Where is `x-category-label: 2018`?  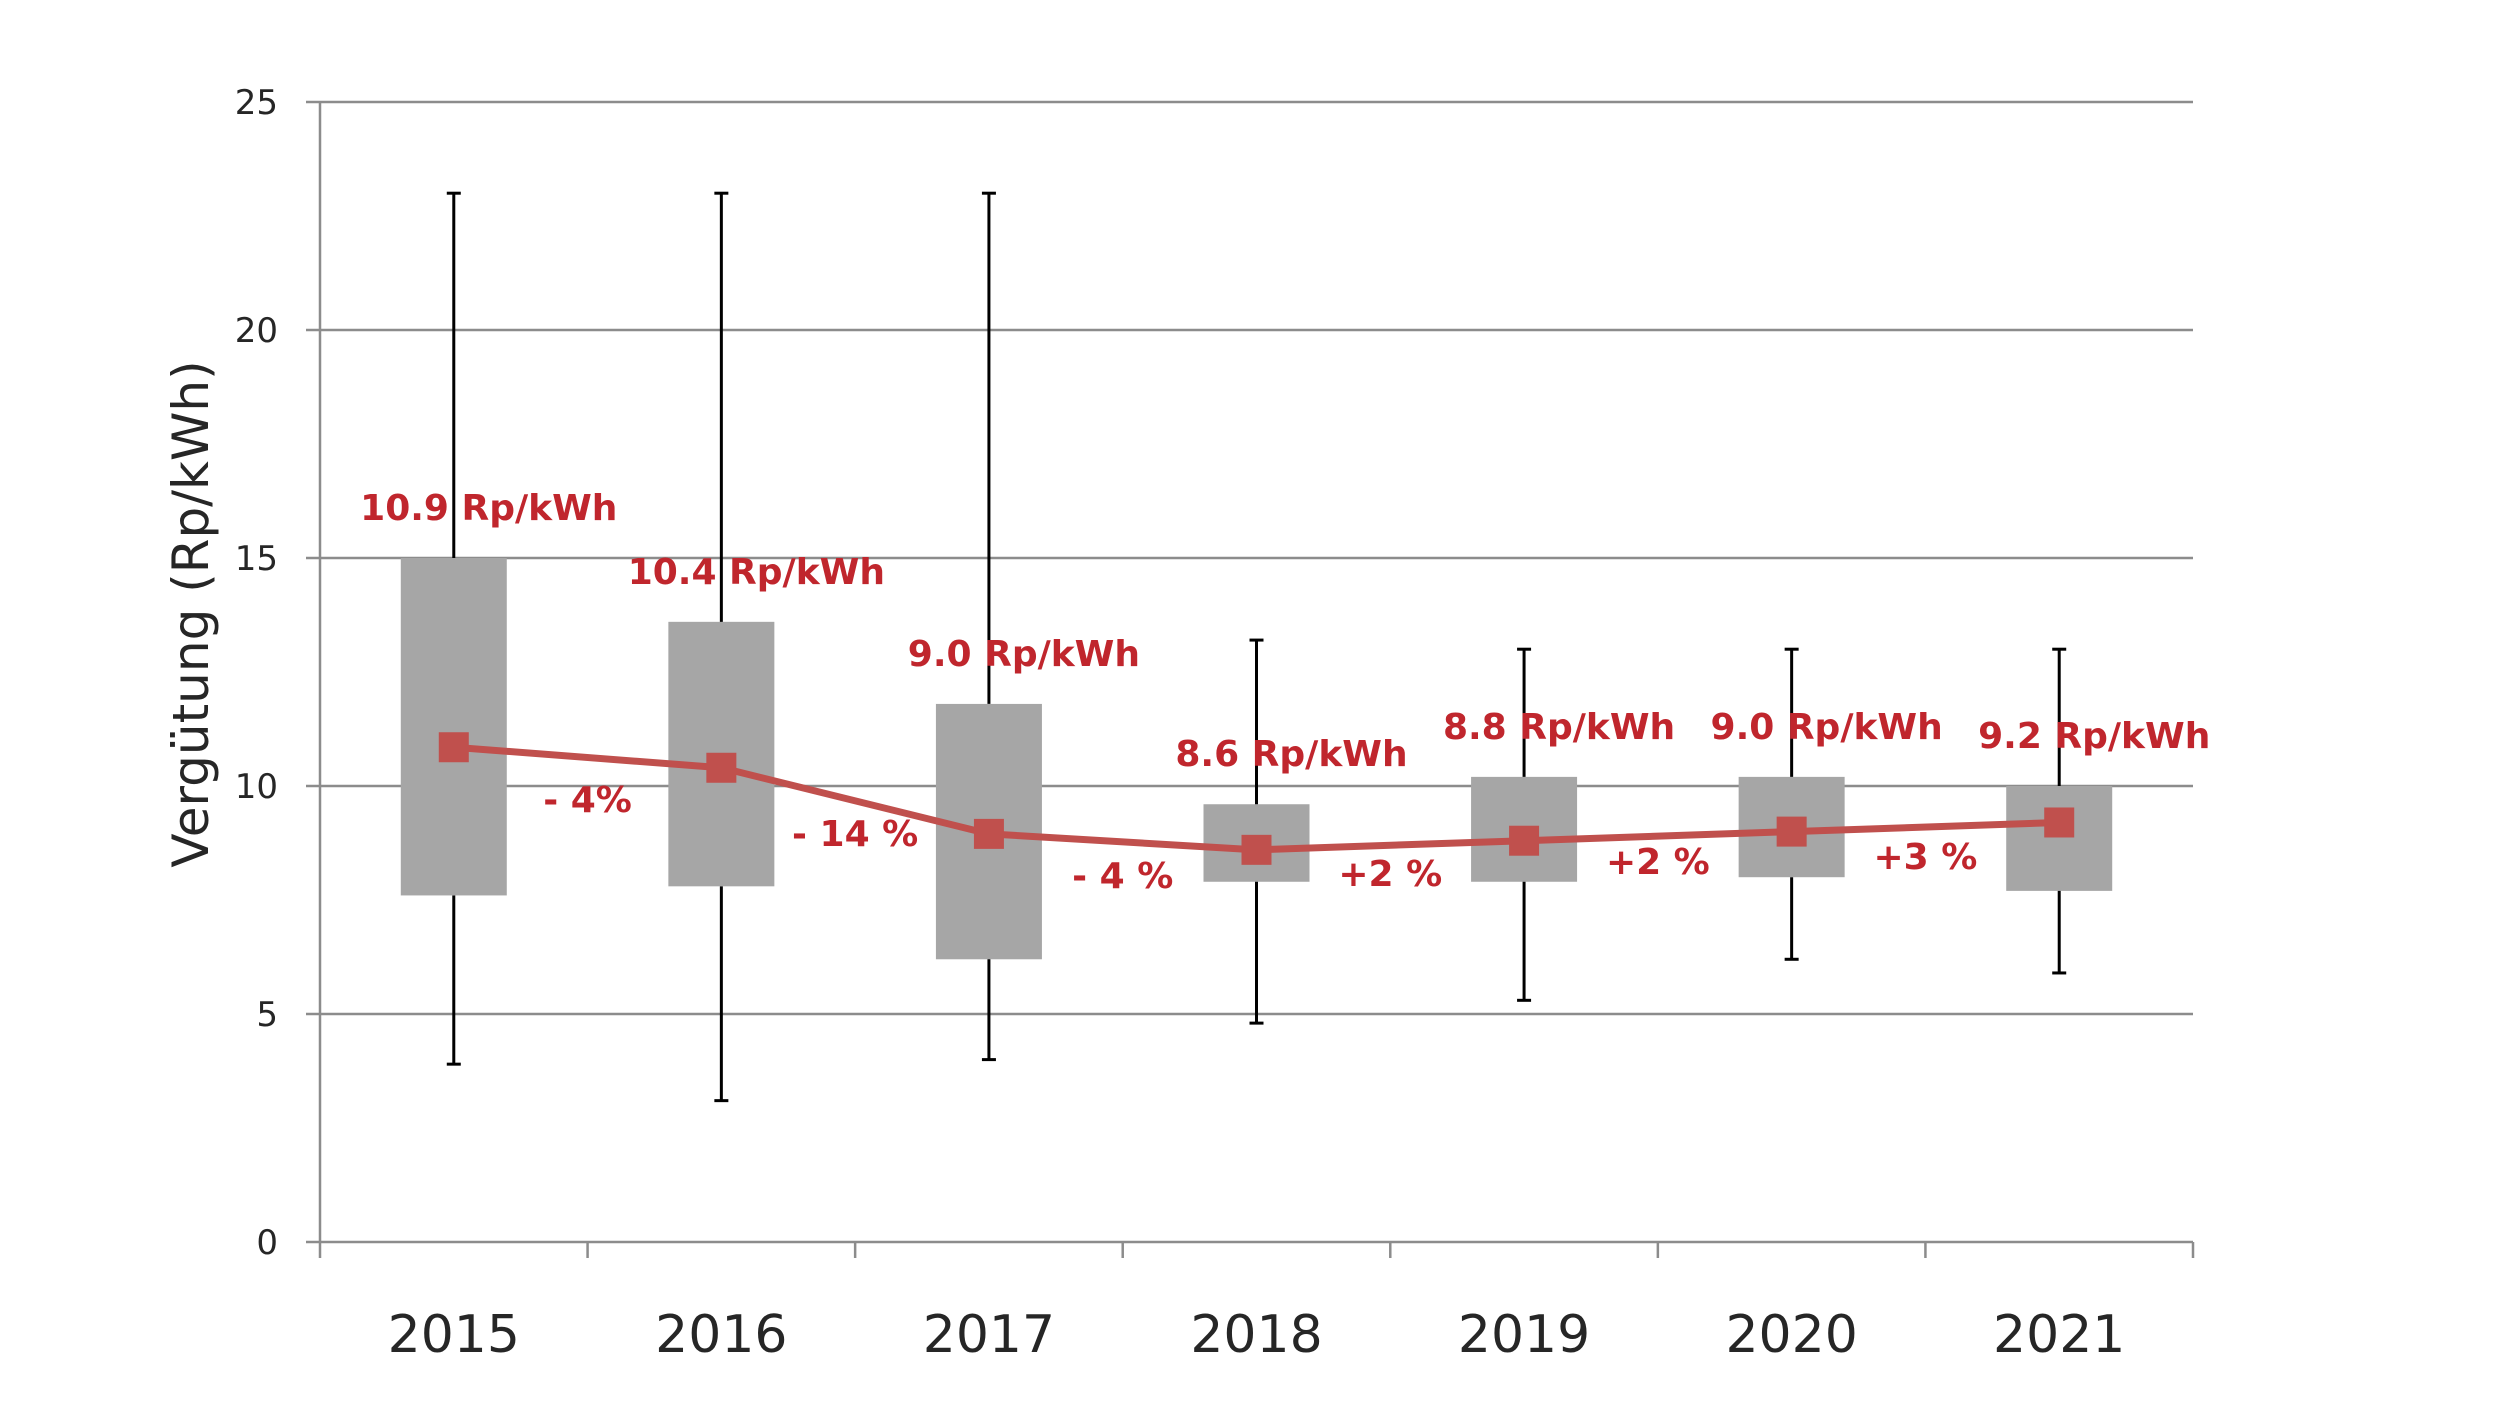
x-category-label: 2018 is located at coordinates (1256, 1335).